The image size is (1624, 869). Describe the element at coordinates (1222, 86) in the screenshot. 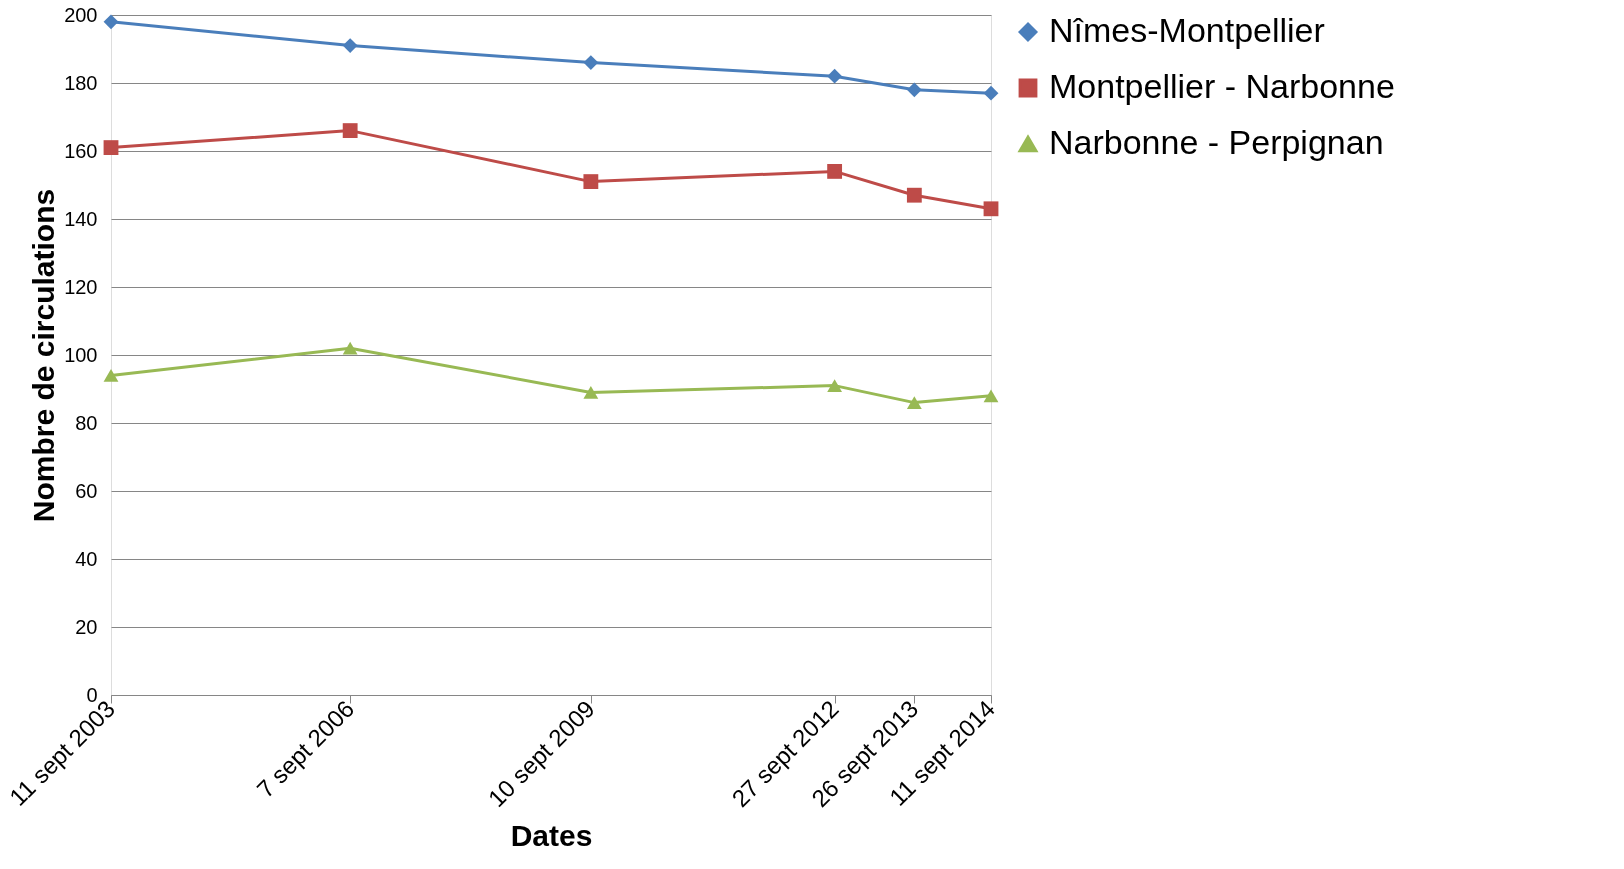

I see `legend-label: Montpellier - Narbonne` at that location.